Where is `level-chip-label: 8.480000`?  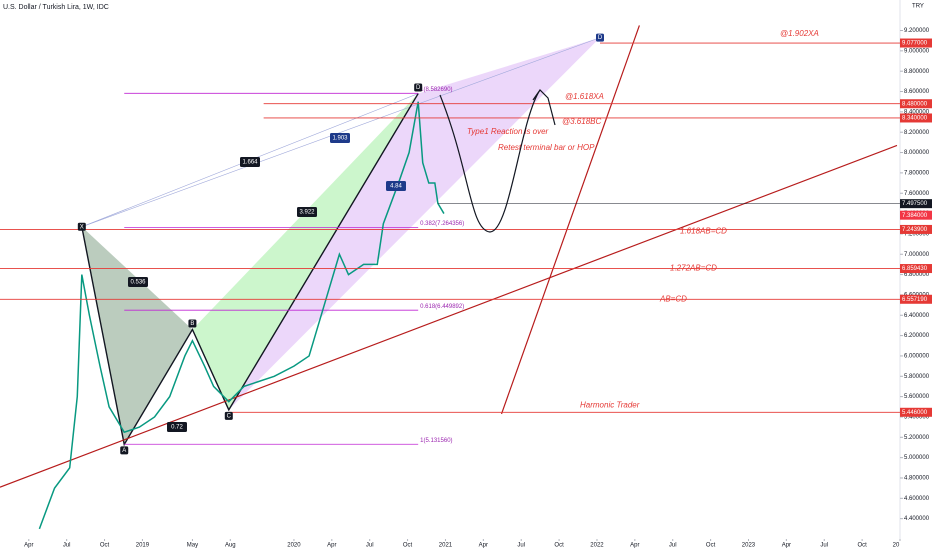 level-chip-label: 8.480000 is located at coordinates (915, 104).